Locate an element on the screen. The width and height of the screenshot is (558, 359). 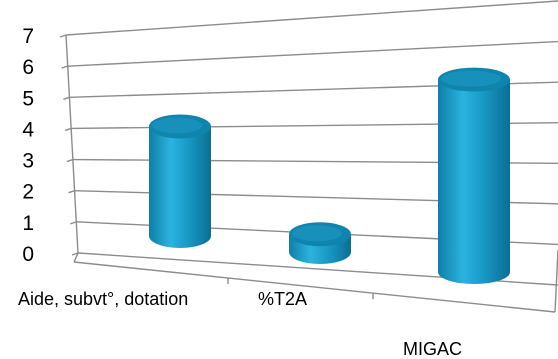
y-tick-label: 6 is located at coordinates (28, 67).